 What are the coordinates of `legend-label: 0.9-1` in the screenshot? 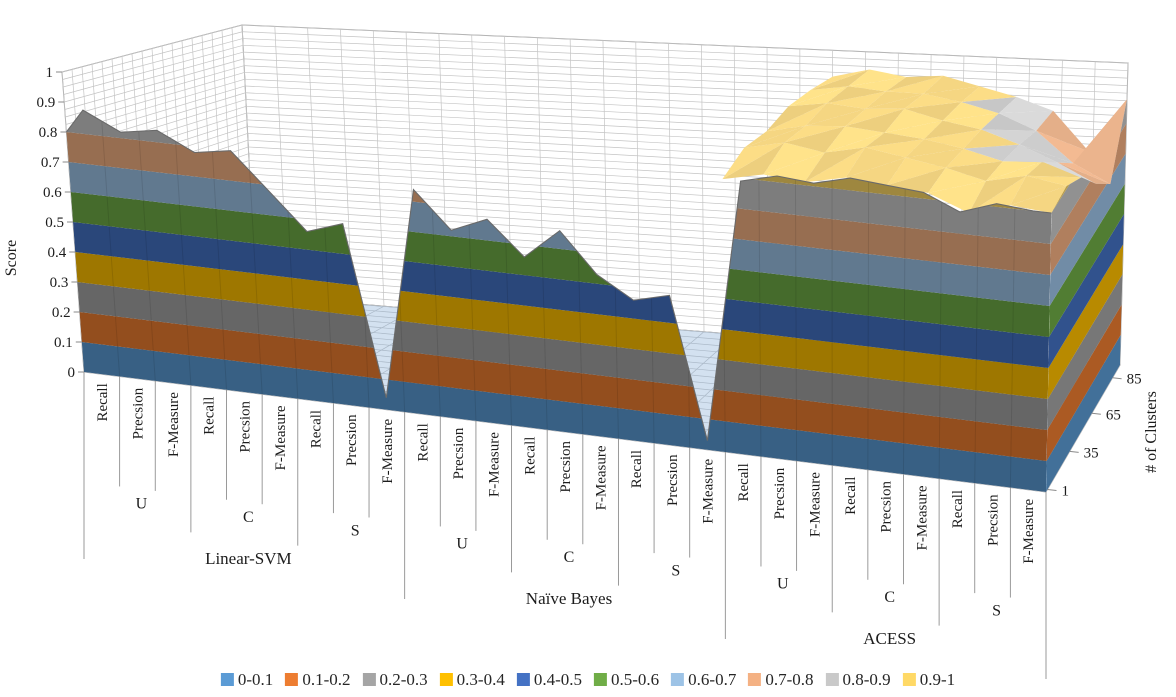 It's located at (937, 679).